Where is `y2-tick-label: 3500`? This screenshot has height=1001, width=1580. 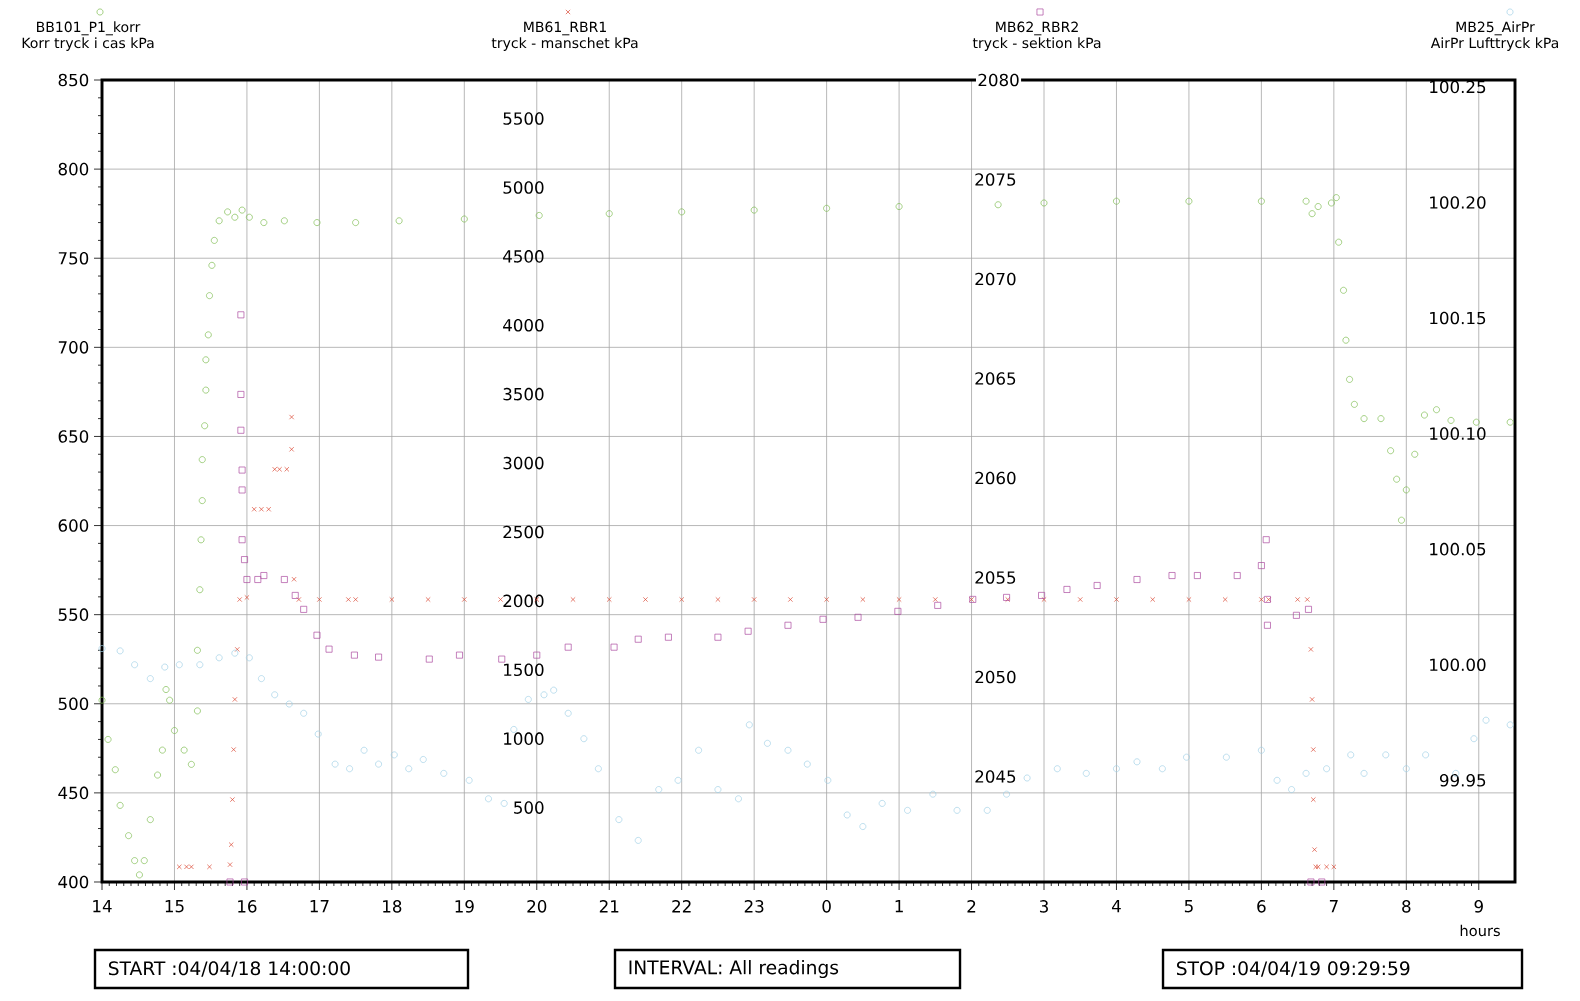 y2-tick-label: 3500 is located at coordinates (523, 394).